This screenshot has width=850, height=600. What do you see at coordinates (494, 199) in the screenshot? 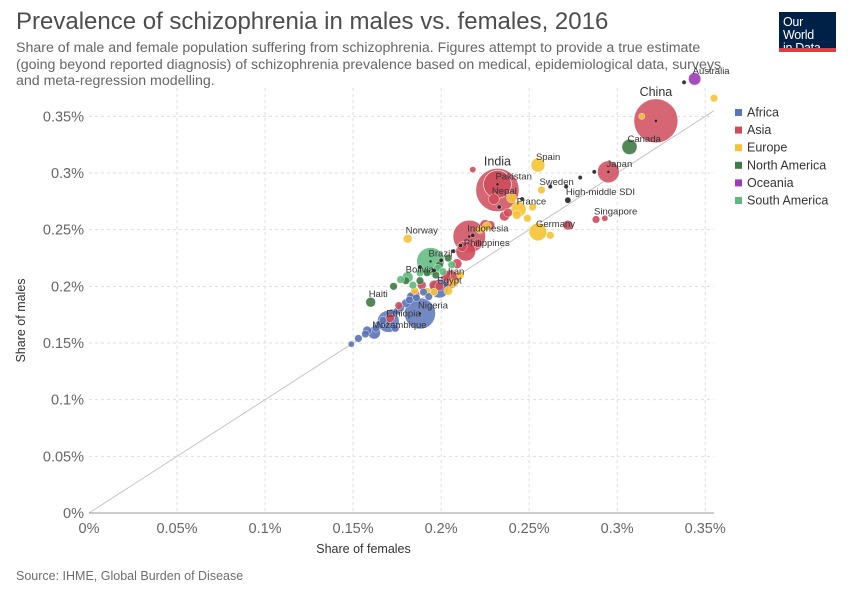
I see `data-point-nepal` at bounding box center [494, 199].